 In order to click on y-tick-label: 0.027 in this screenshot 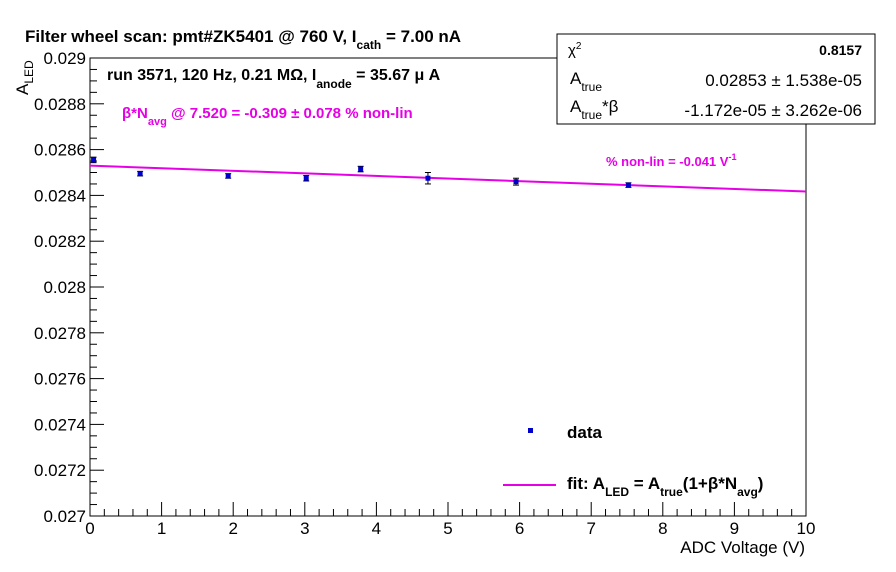, I will do `click(64, 516)`.